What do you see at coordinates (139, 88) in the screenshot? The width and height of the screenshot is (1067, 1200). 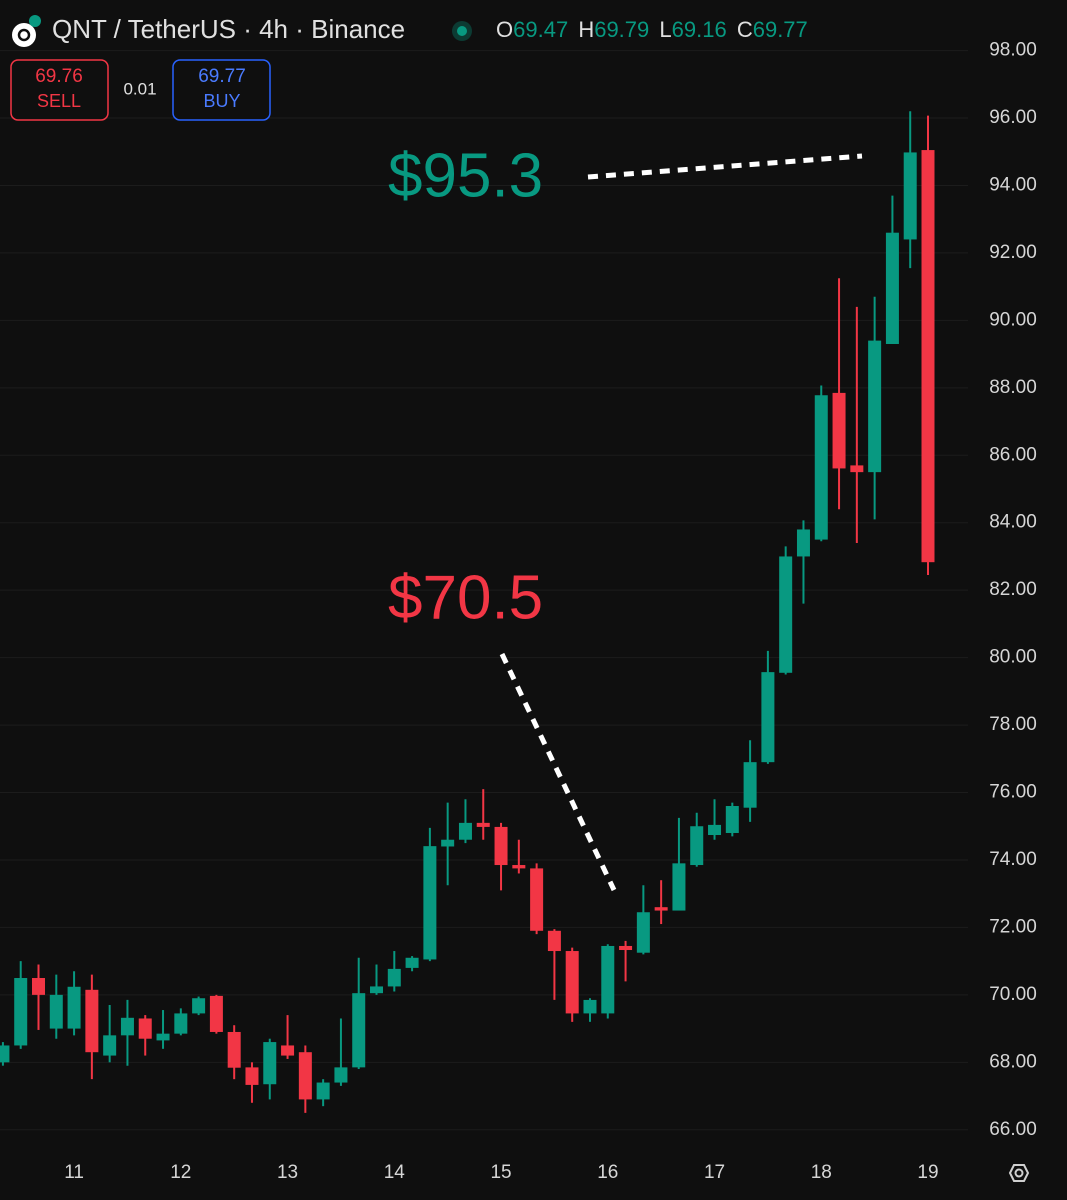 I see `spread: 0.01` at bounding box center [139, 88].